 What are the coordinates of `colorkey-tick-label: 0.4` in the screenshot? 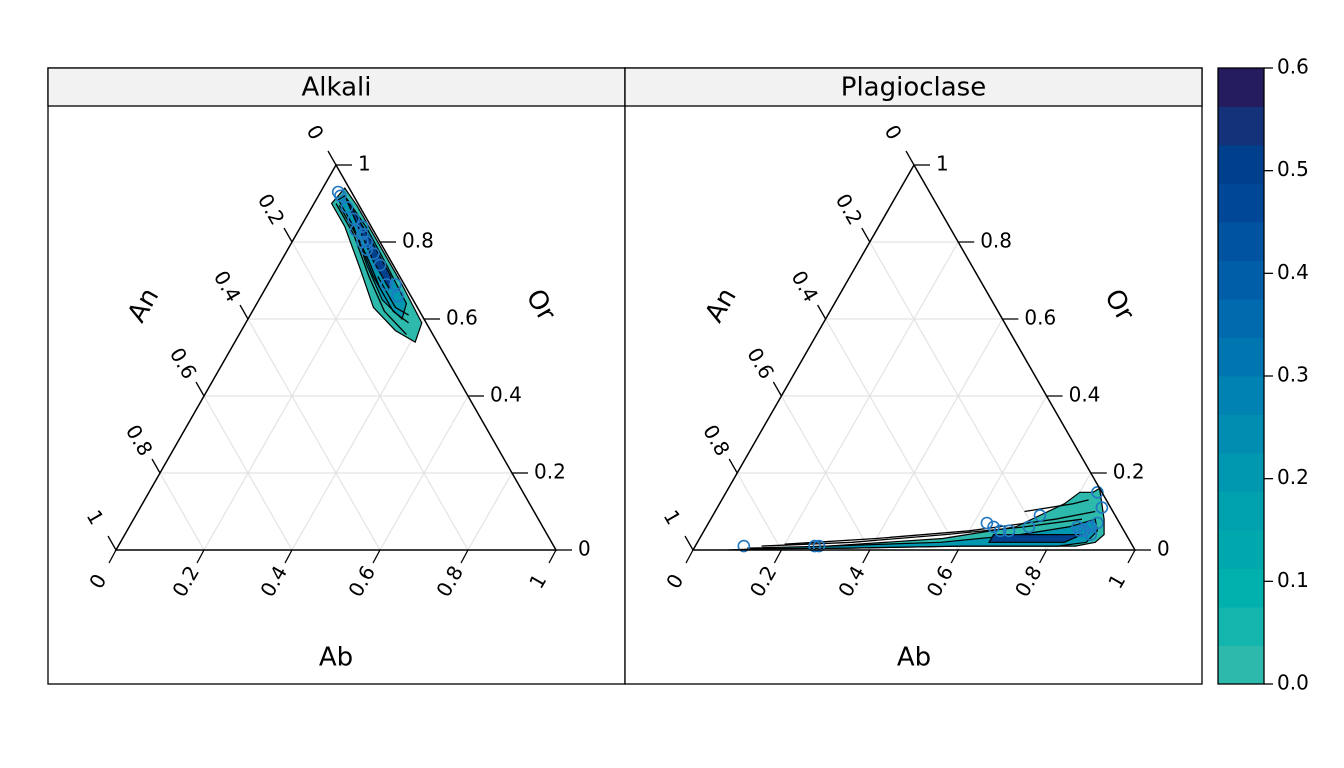 It's located at (1293, 272).